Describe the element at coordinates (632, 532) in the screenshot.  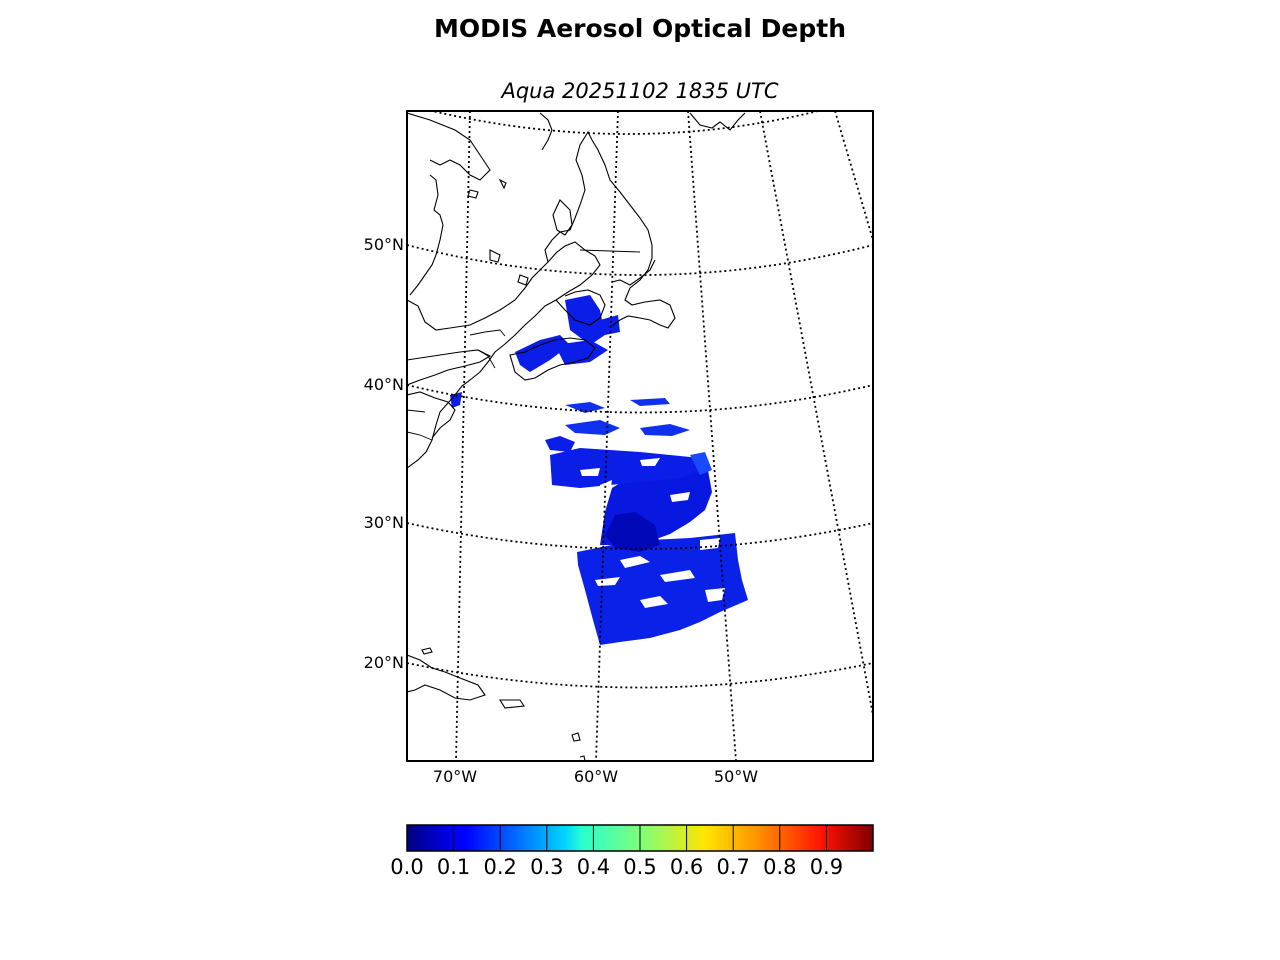
I see `aod-swath-core` at that location.